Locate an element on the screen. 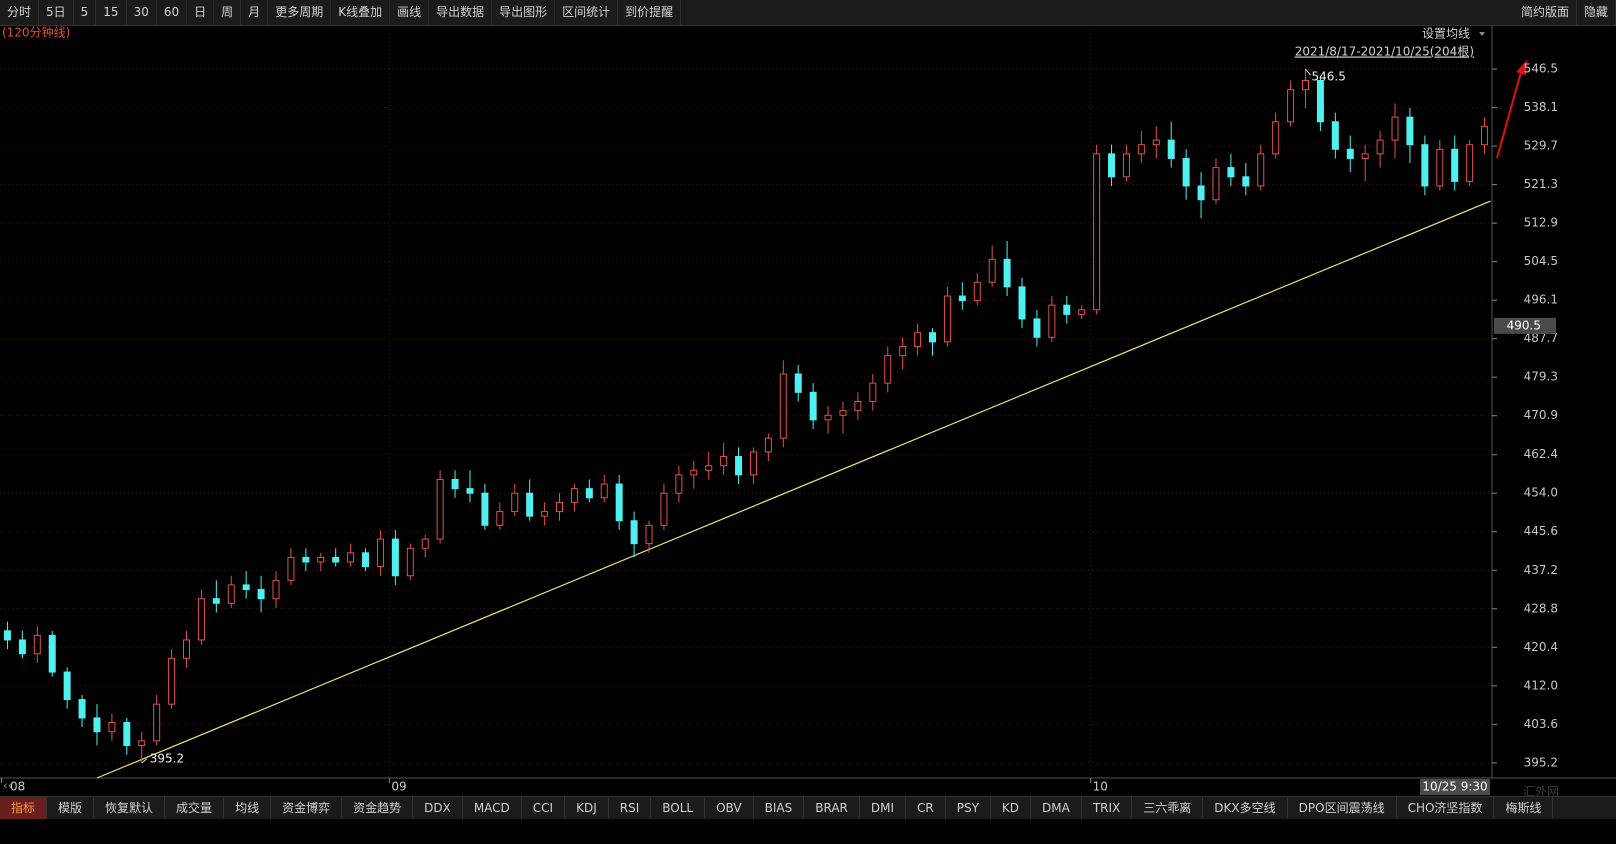 This screenshot has width=1616, height=844. toolbar-button: 简约版面 is located at coordinates (1545, 12).